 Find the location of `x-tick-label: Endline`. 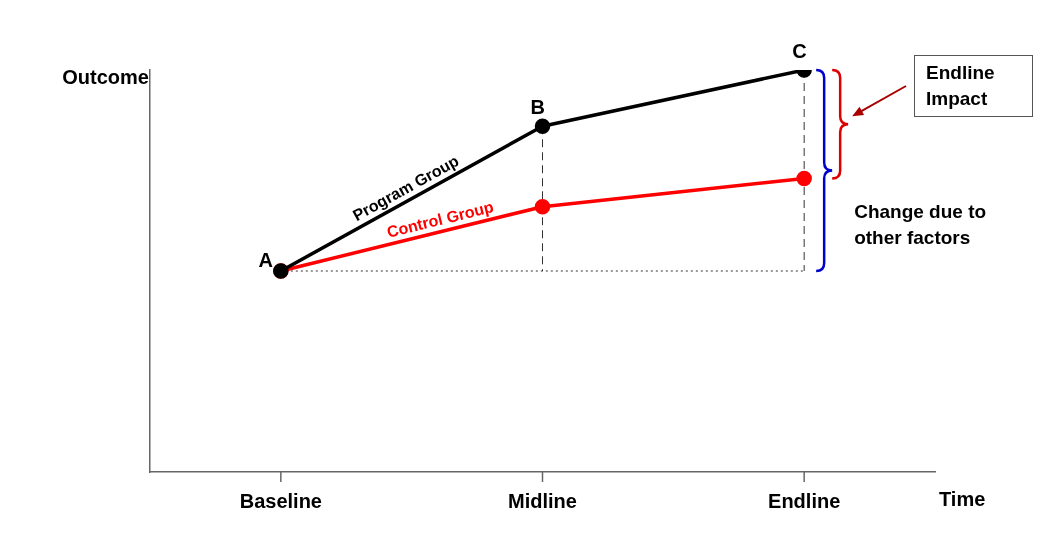

x-tick-label: Endline is located at coordinates (804, 500).